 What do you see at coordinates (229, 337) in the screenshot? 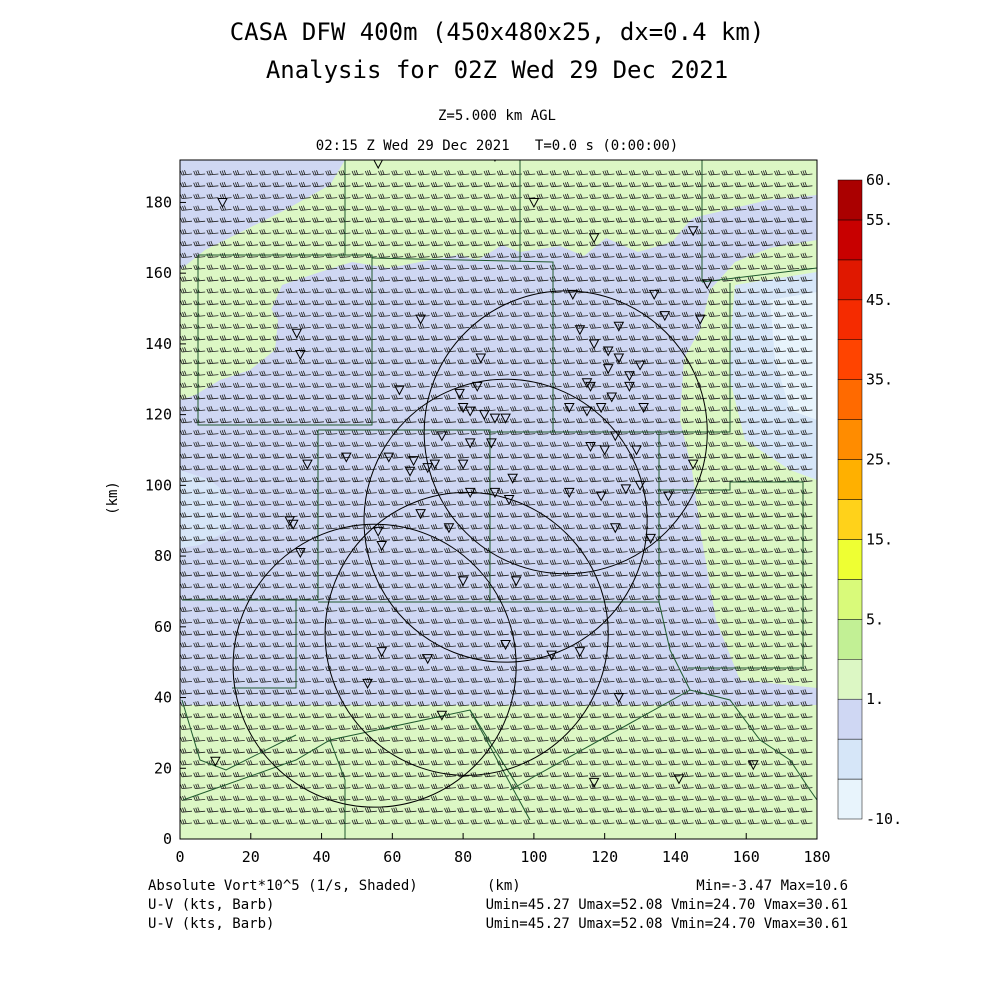
I see `field-region-nw-green` at bounding box center [229, 337].